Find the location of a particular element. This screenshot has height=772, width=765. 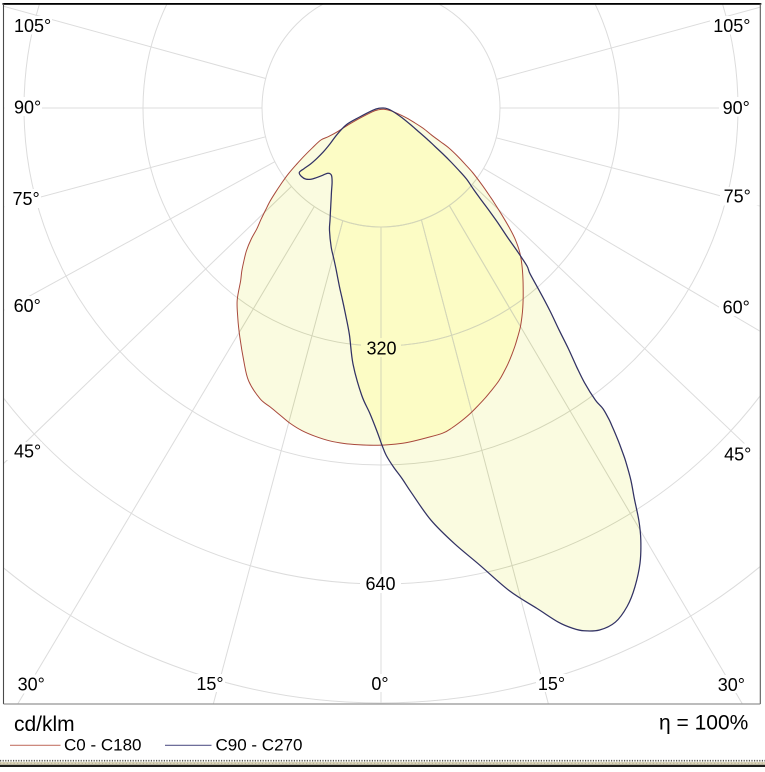

svg-text: C0 - C180 is located at coordinates (102, 744).